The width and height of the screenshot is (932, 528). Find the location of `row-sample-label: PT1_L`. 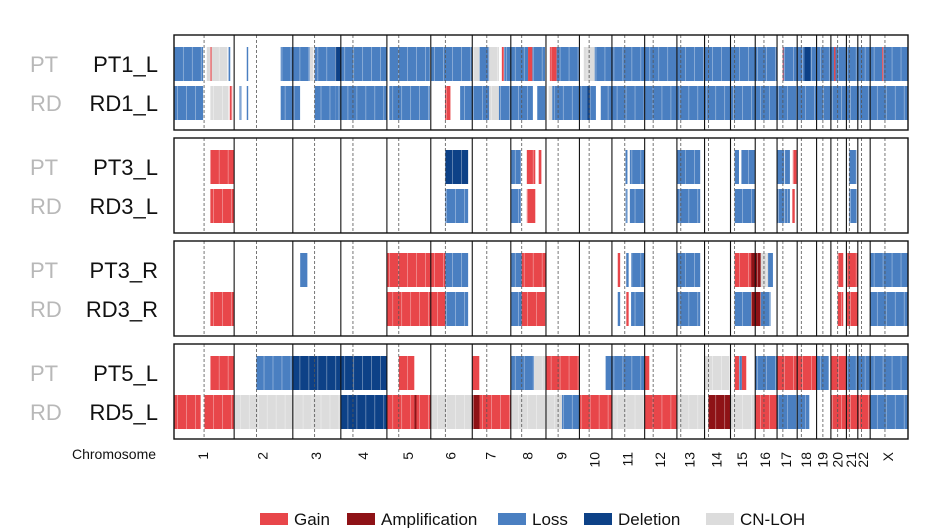

row-sample-label: PT1_L is located at coordinates (125, 64).